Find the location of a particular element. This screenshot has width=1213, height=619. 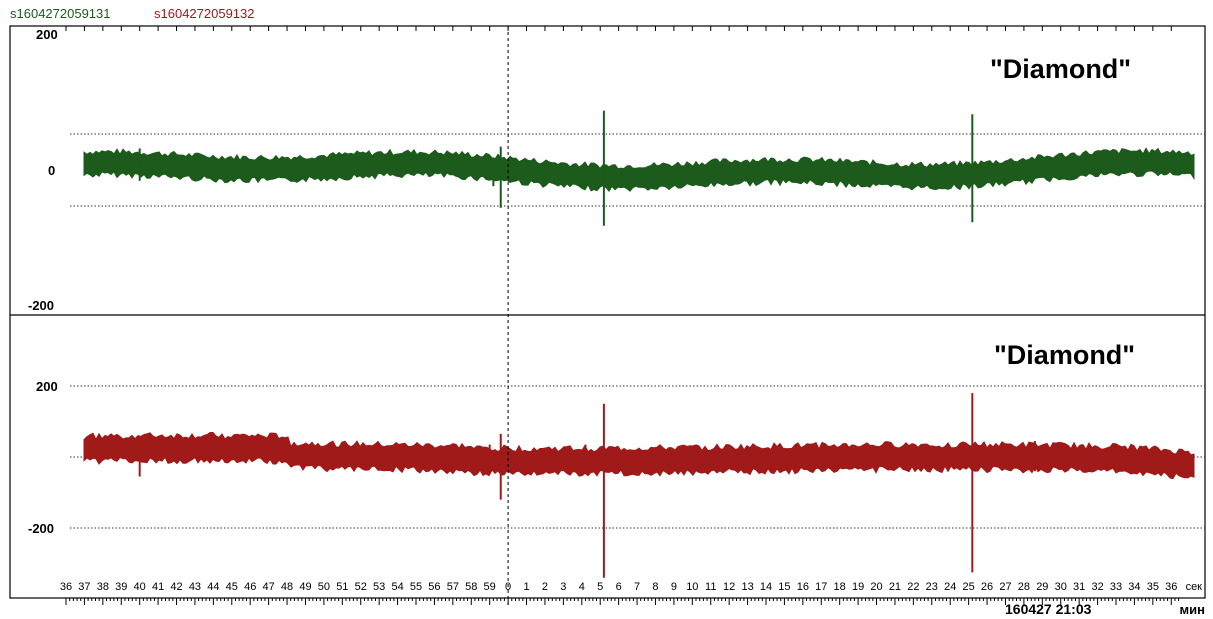

x-tick-label: 18 is located at coordinates (840, 587).